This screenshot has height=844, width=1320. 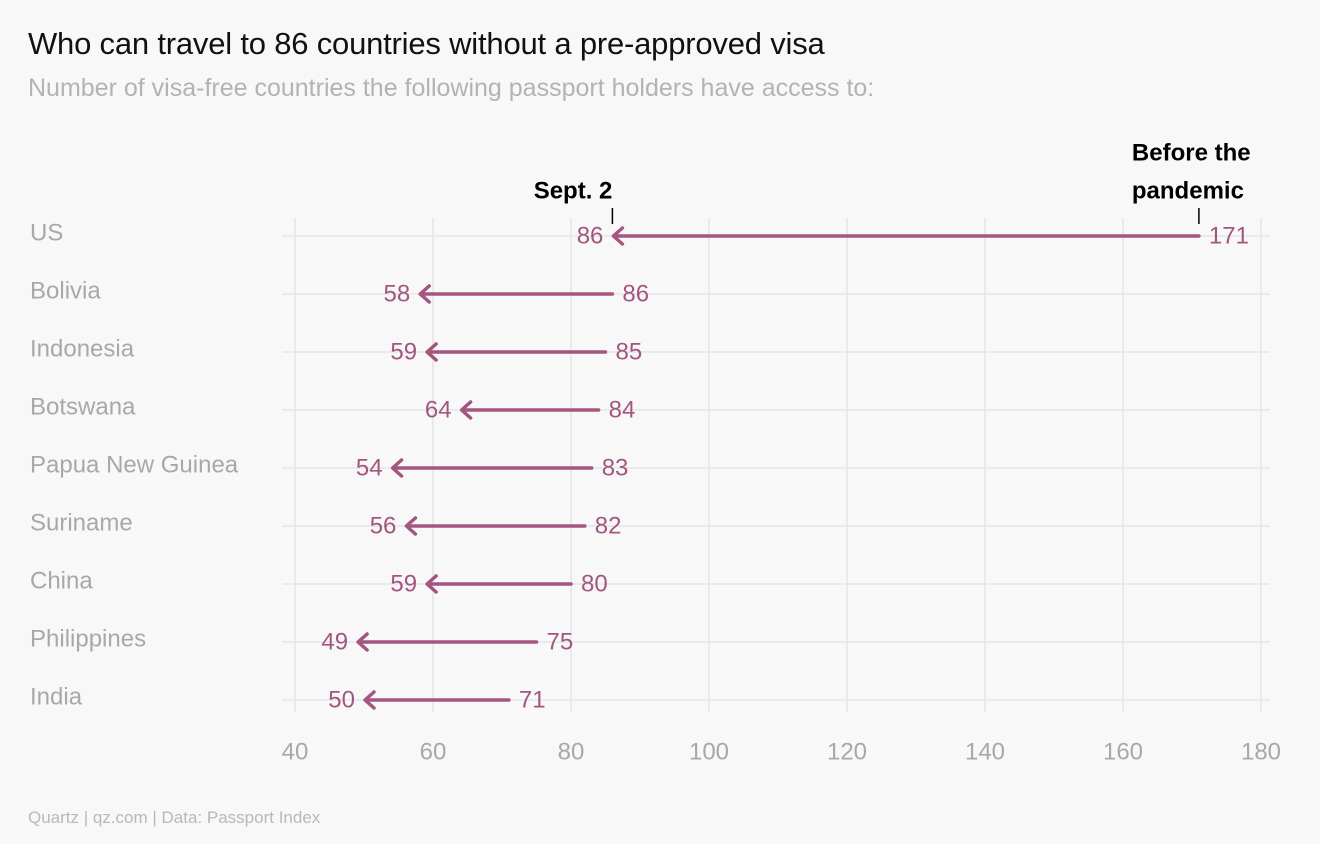 I want to click on value-label-before: 86, so click(x=635, y=293).